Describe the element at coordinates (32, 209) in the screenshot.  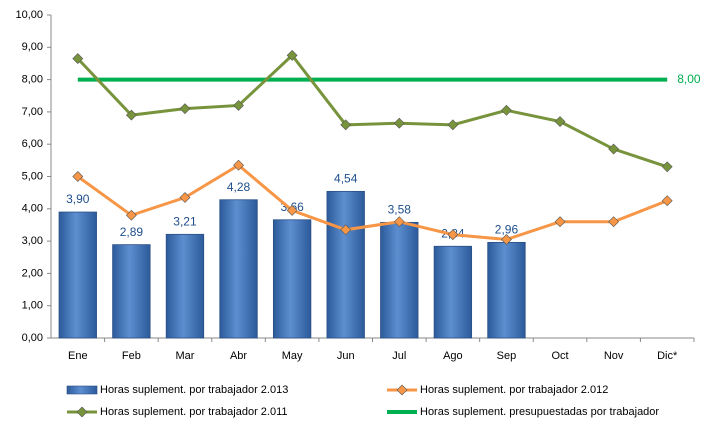
I see `y-tick-label: 4,00` at that location.